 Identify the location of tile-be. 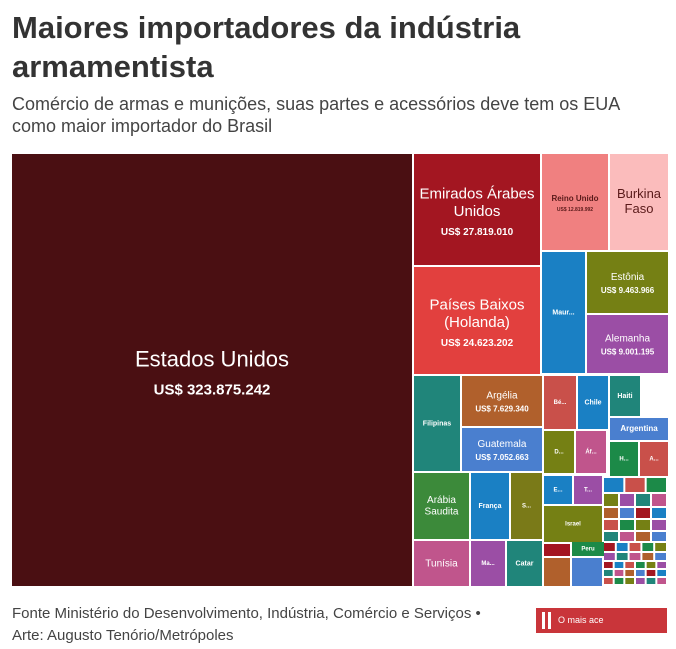
(560, 402).